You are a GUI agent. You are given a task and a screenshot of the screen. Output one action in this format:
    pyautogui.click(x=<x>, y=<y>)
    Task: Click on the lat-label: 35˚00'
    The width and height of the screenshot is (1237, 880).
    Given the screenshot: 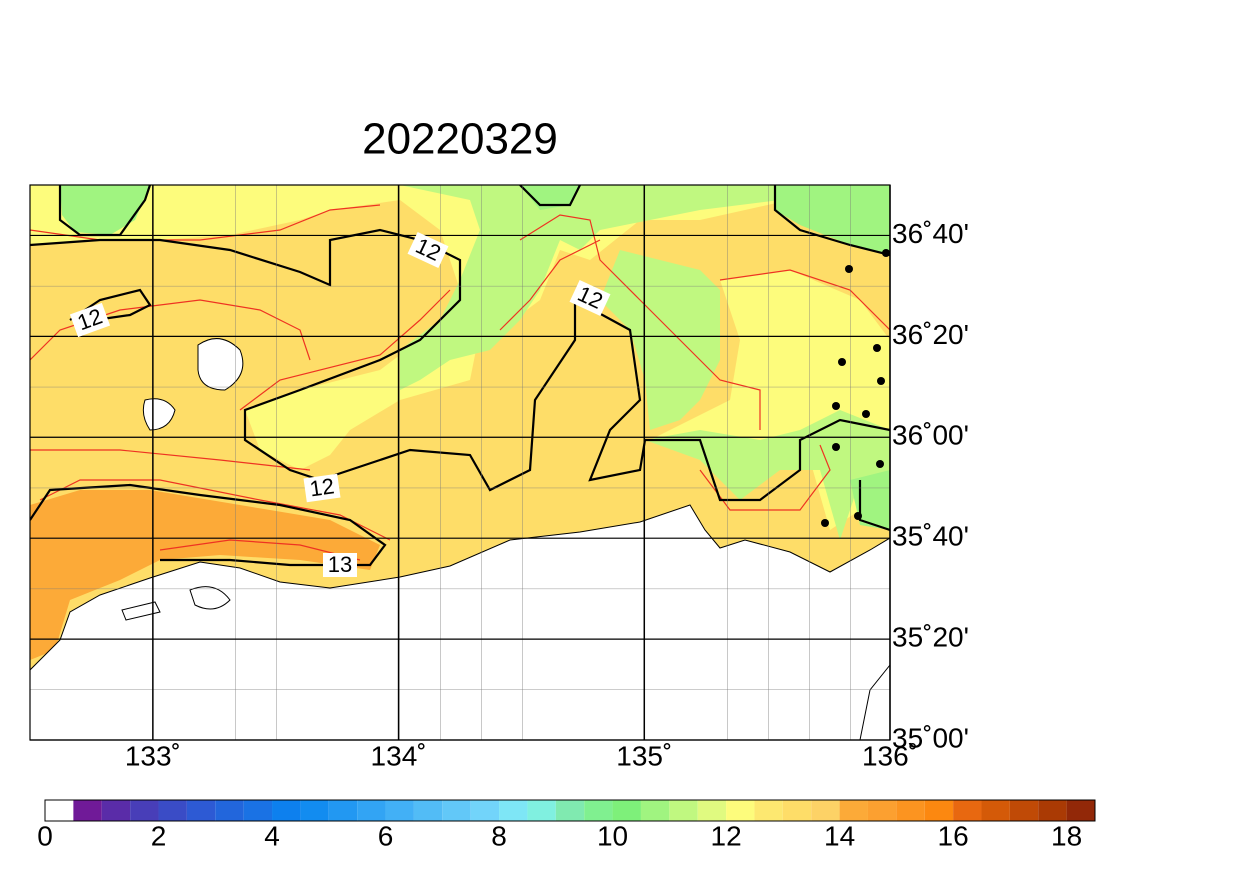 What is the action you would take?
    pyautogui.click(x=930, y=737)
    